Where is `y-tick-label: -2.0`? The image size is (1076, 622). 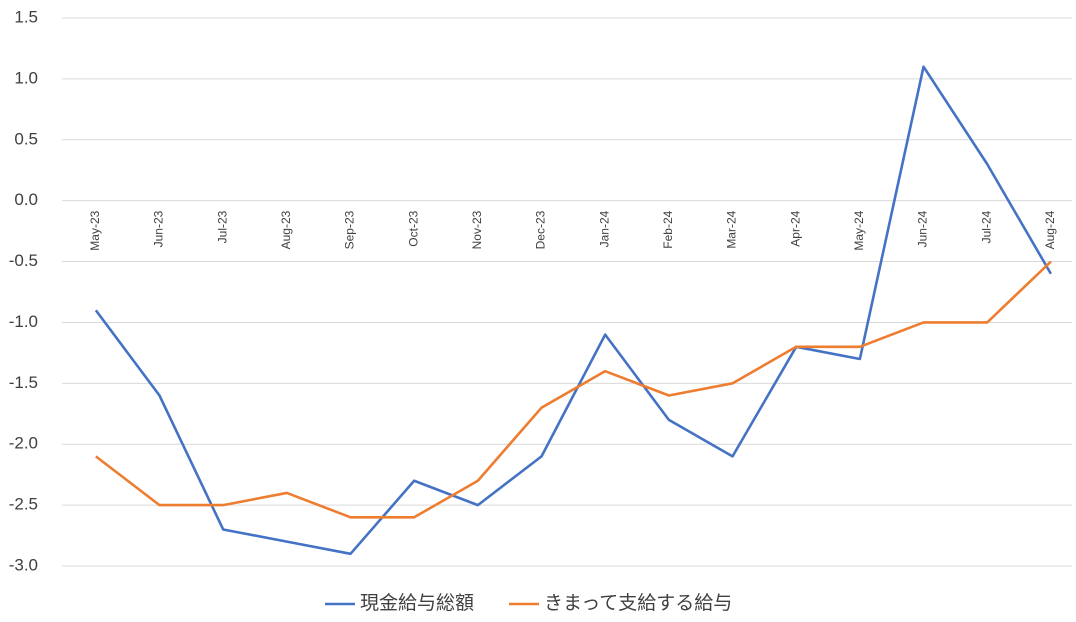 y-tick-label: -2.0 is located at coordinates (23, 443).